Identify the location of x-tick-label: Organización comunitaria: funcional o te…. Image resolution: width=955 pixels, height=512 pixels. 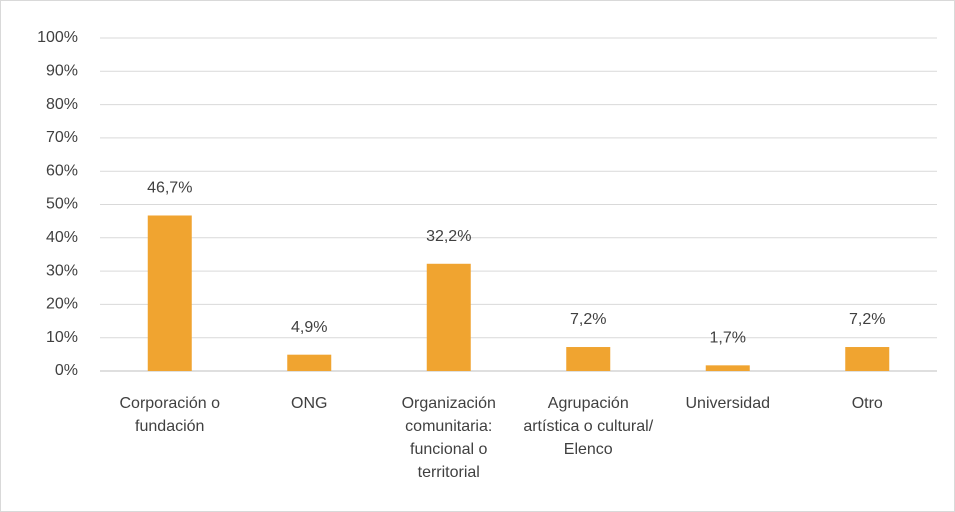
(448, 438).